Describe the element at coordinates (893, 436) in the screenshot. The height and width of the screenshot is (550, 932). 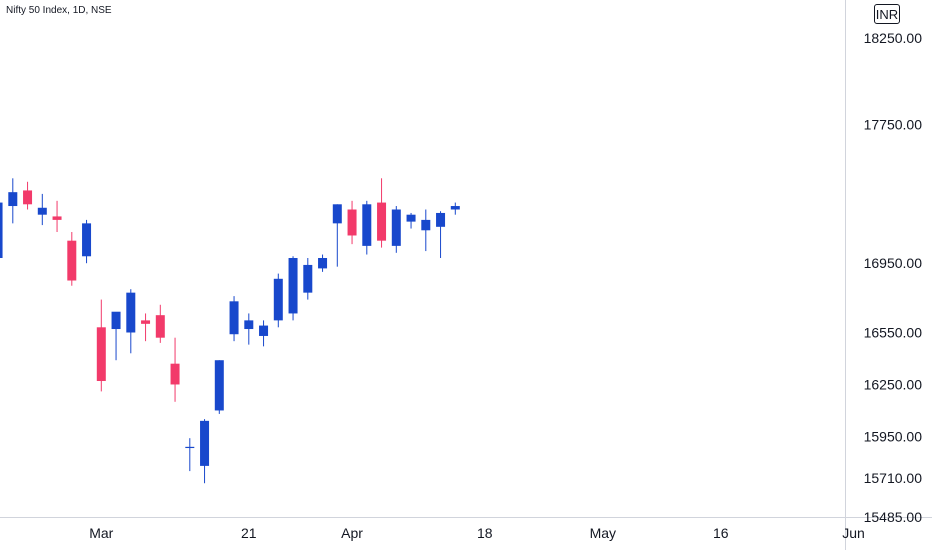
I see `y-tick-label: 15950.00` at that location.